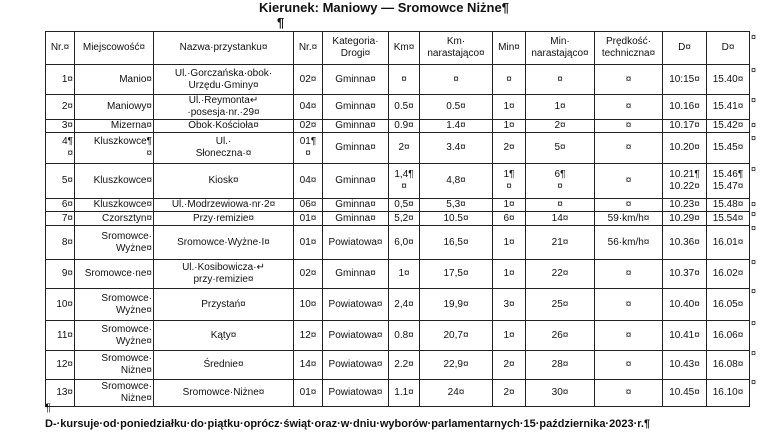 The height and width of the screenshot is (432, 768). I want to click on table-cell: 6,0¤, so click(404, 242).